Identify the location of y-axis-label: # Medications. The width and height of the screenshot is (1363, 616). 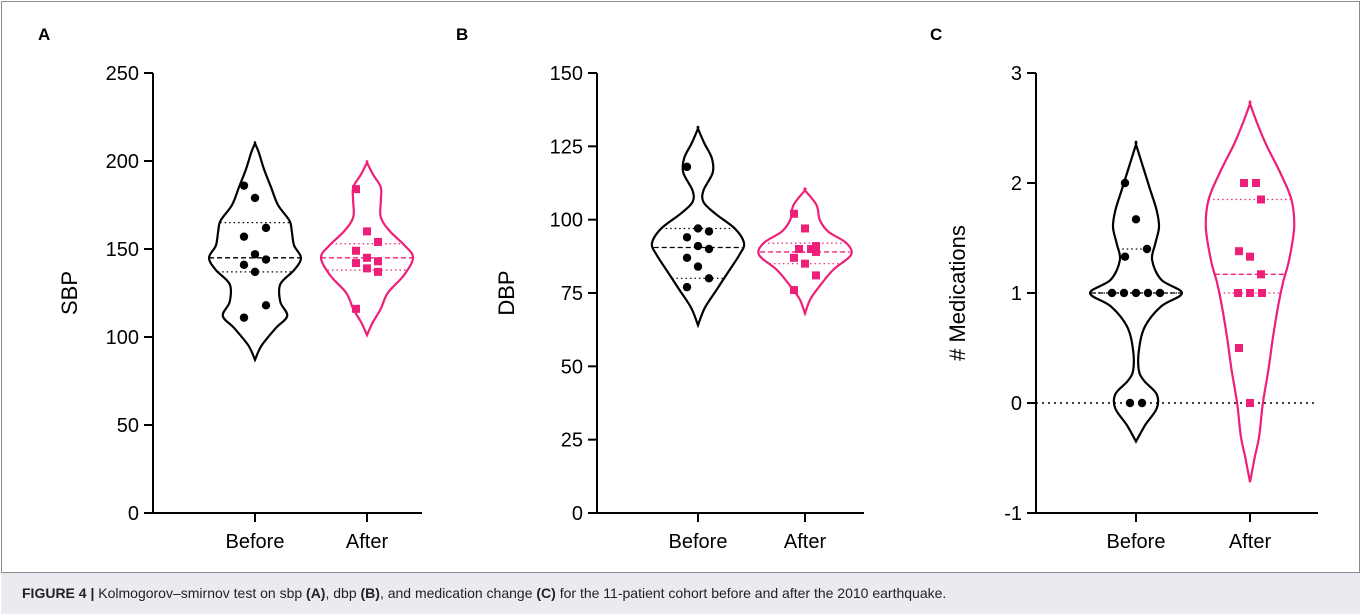
(957, 293).